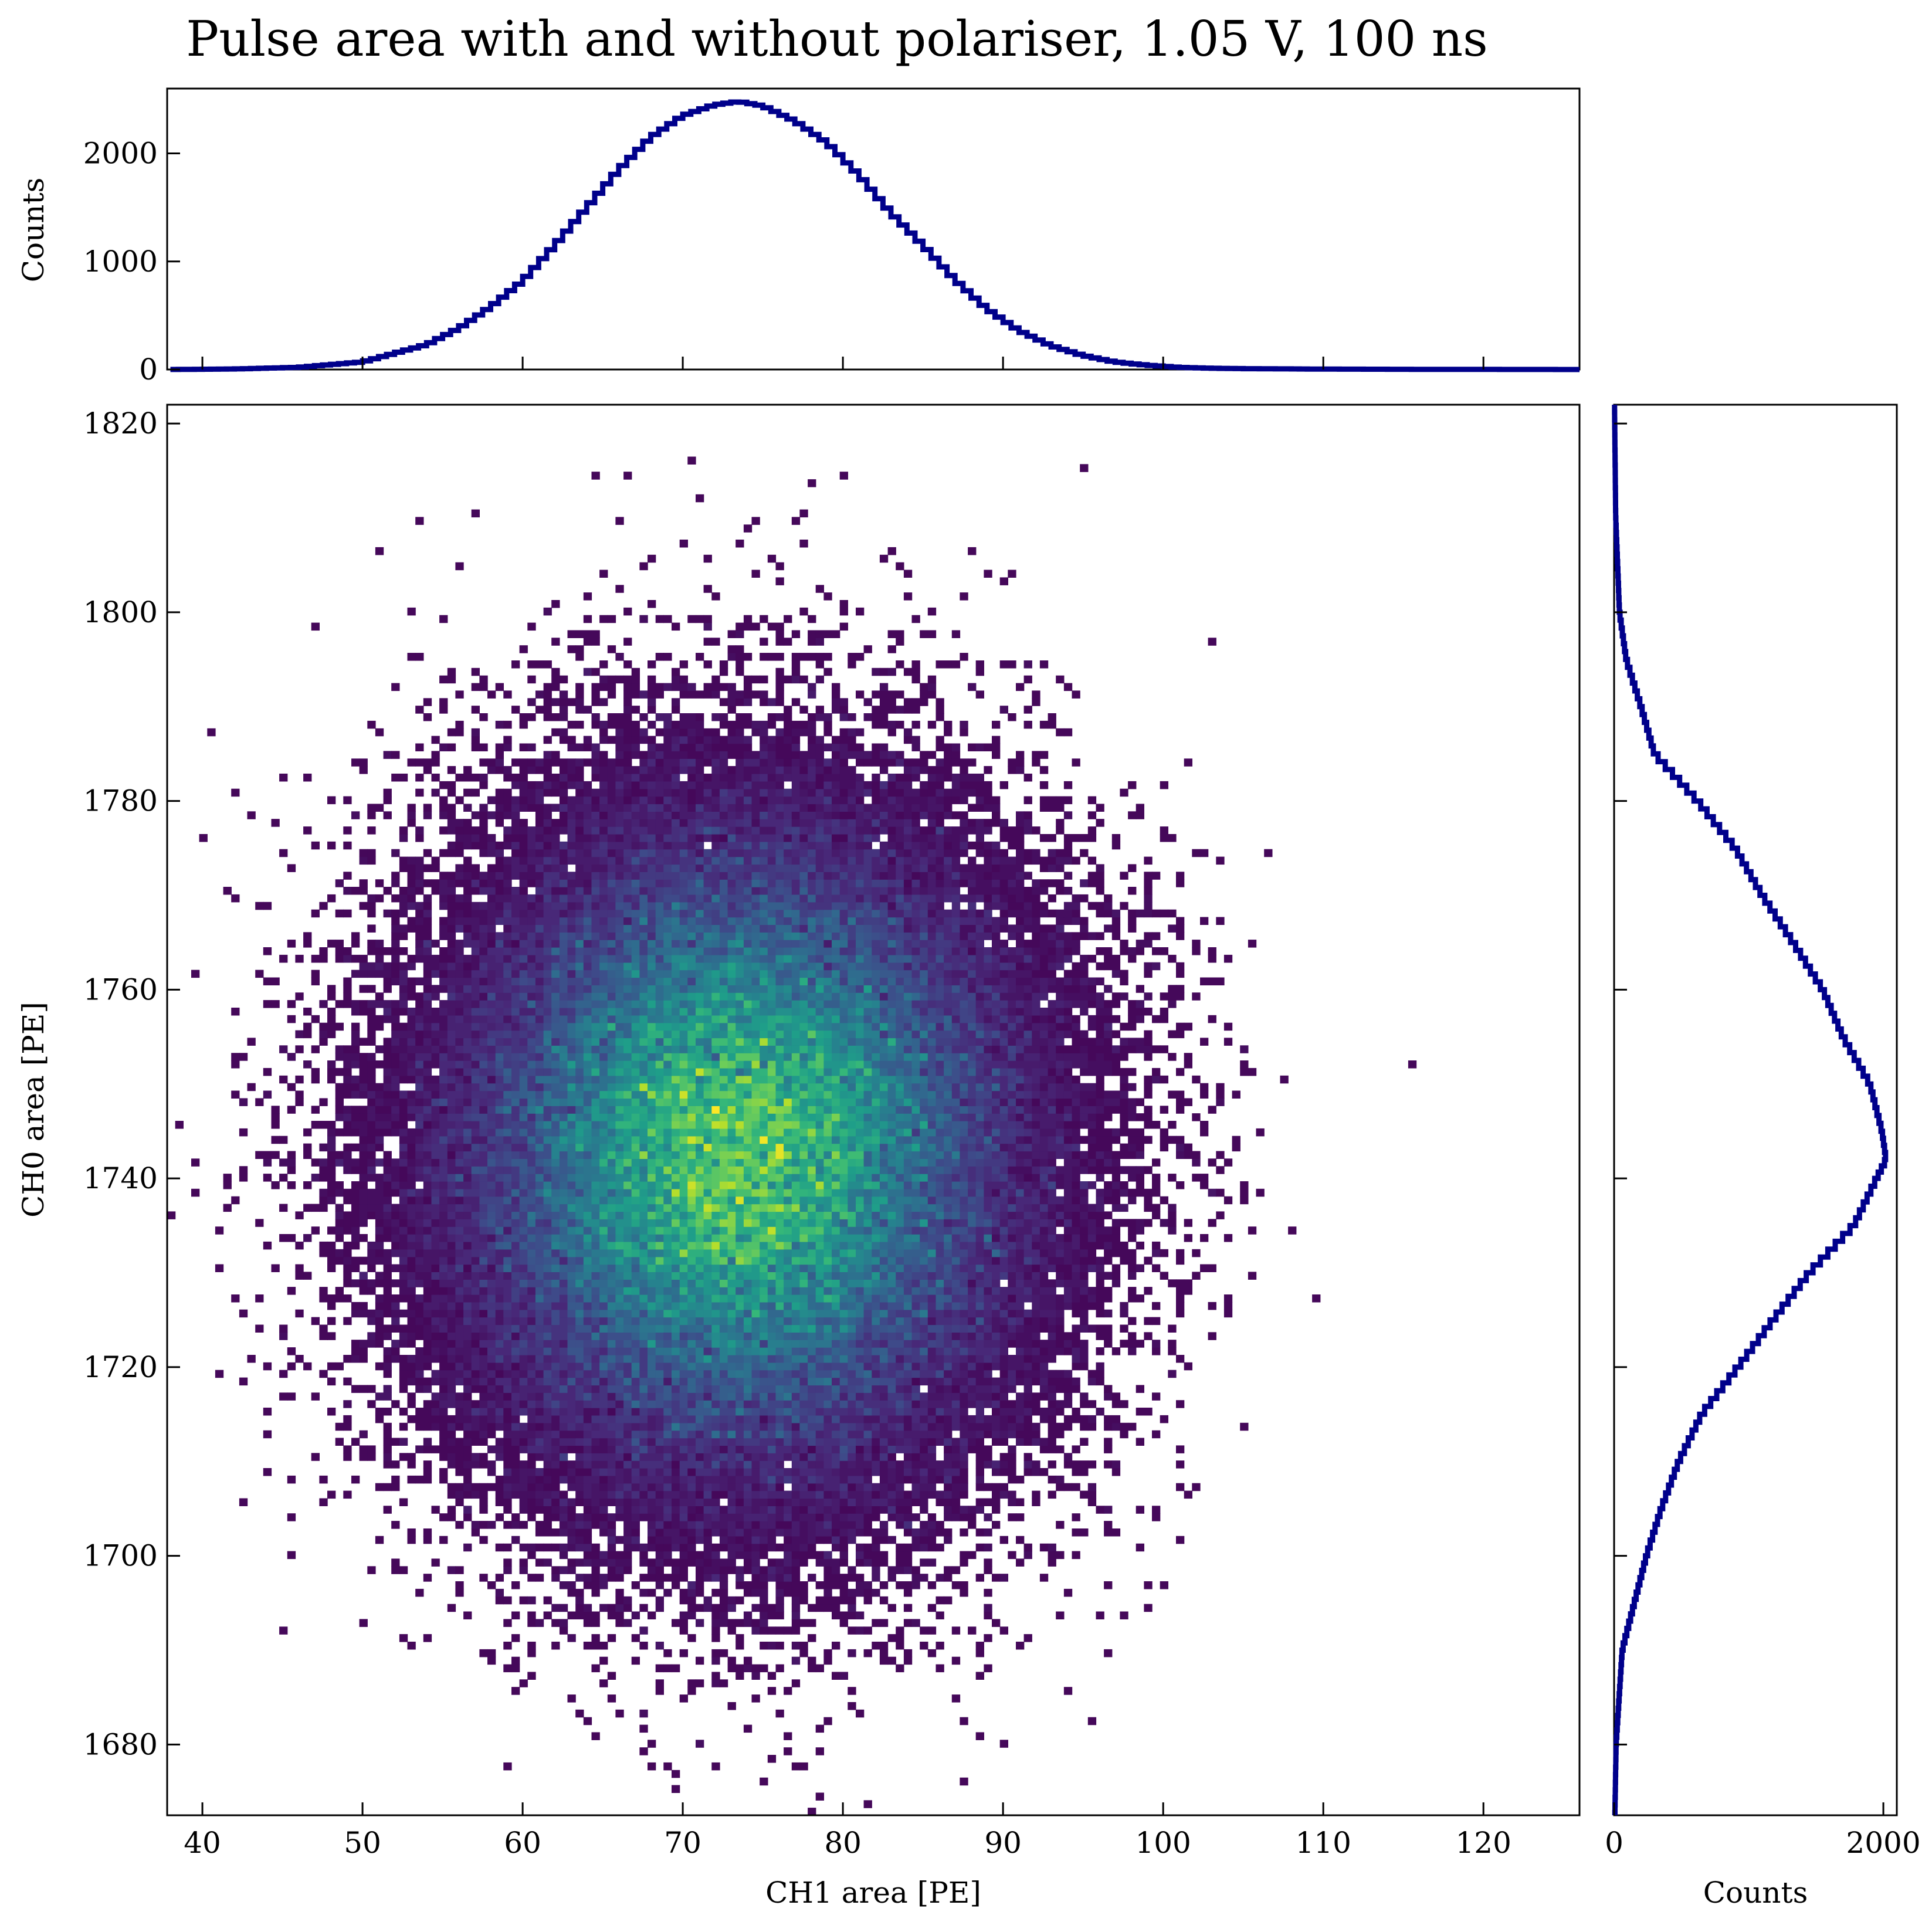  Describe the element at coordinates (875, 236) in the screenshot. I see `top-histogram-step-line` at that location.